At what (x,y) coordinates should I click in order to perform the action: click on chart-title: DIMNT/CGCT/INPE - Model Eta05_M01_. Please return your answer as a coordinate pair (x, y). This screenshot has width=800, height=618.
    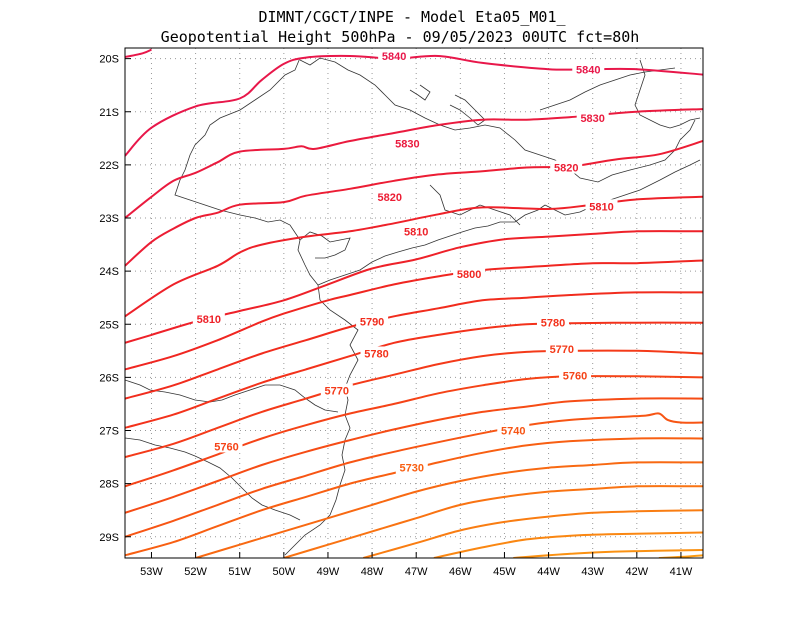
    Looking at the image, I should click on (412, 17).